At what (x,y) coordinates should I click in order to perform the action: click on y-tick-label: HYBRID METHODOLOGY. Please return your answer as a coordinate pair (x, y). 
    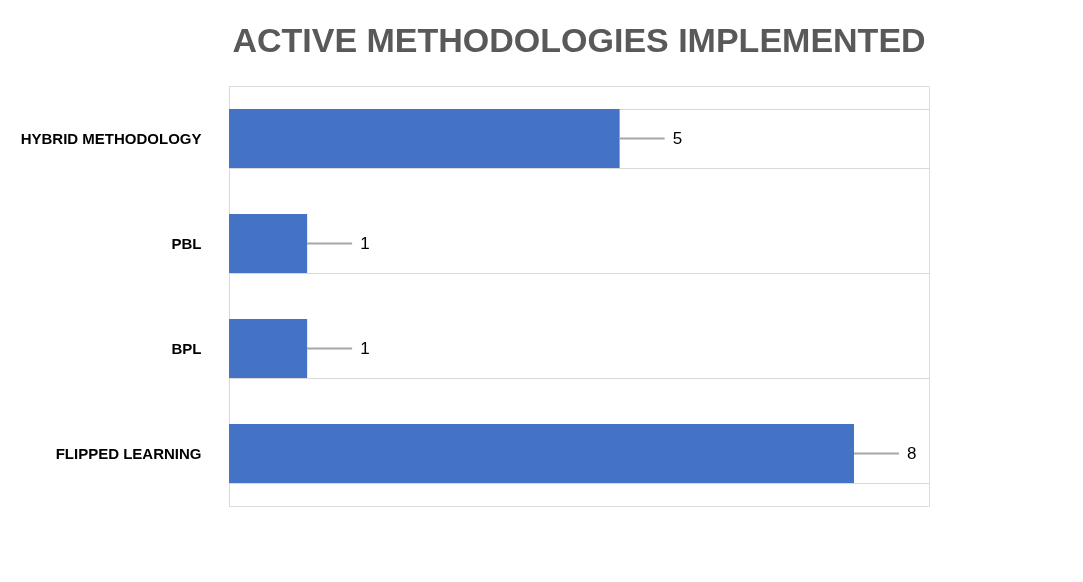
    Looking at the image, I should click on (111, 138).